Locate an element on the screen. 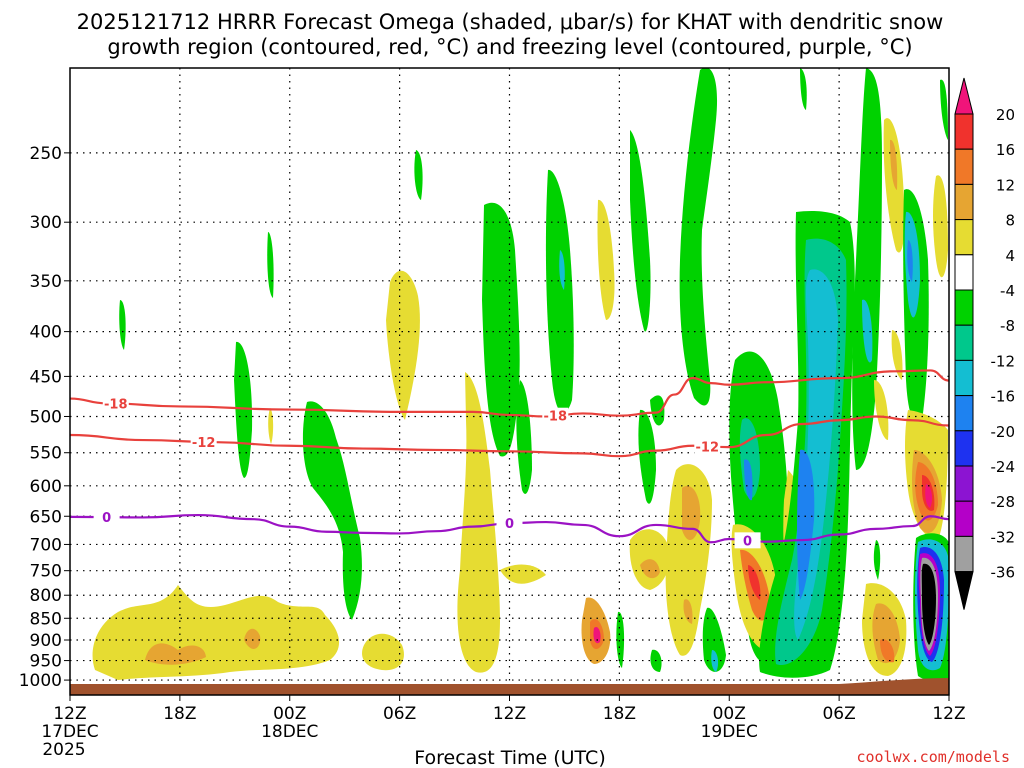  y-tick-label: 250 is located at coordinates (46, 154).